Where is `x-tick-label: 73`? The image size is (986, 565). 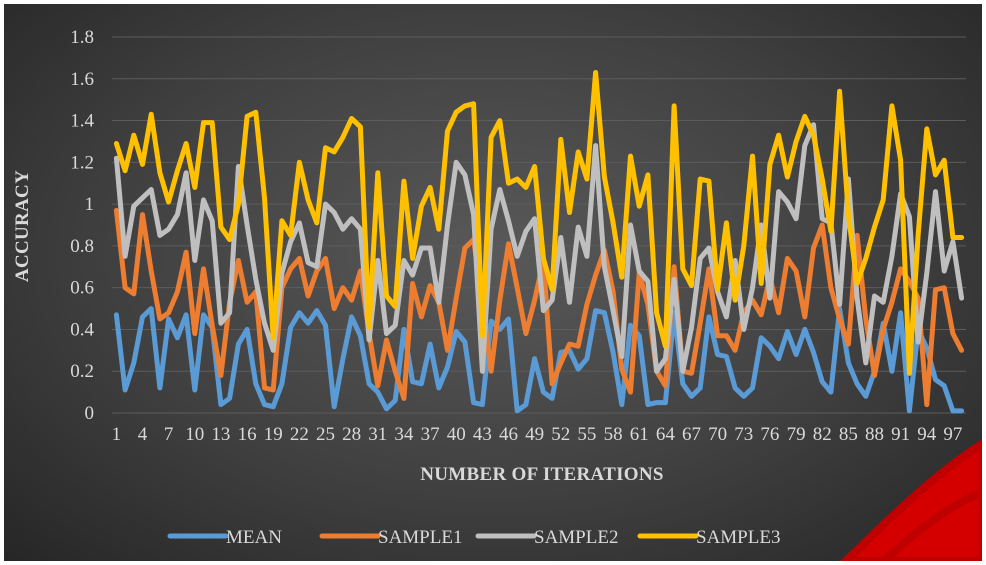 x-tick-label: 73 is located at coordinates (743, 434).